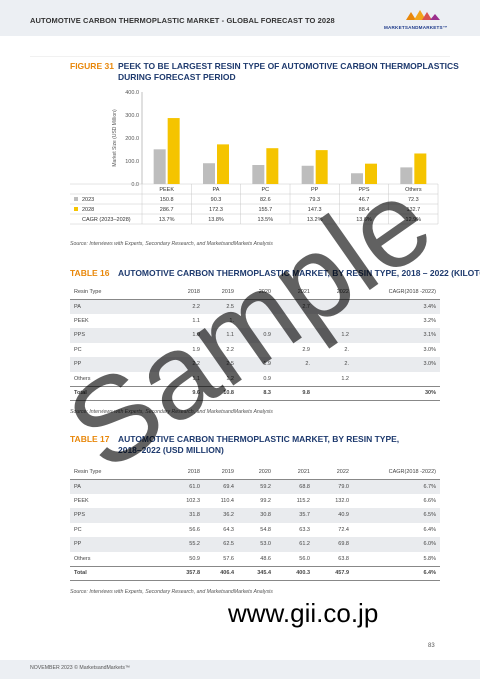 The height and width of the screenshot is (679, 480). I want to click on table-cell: 55.2, so click(194, 544).